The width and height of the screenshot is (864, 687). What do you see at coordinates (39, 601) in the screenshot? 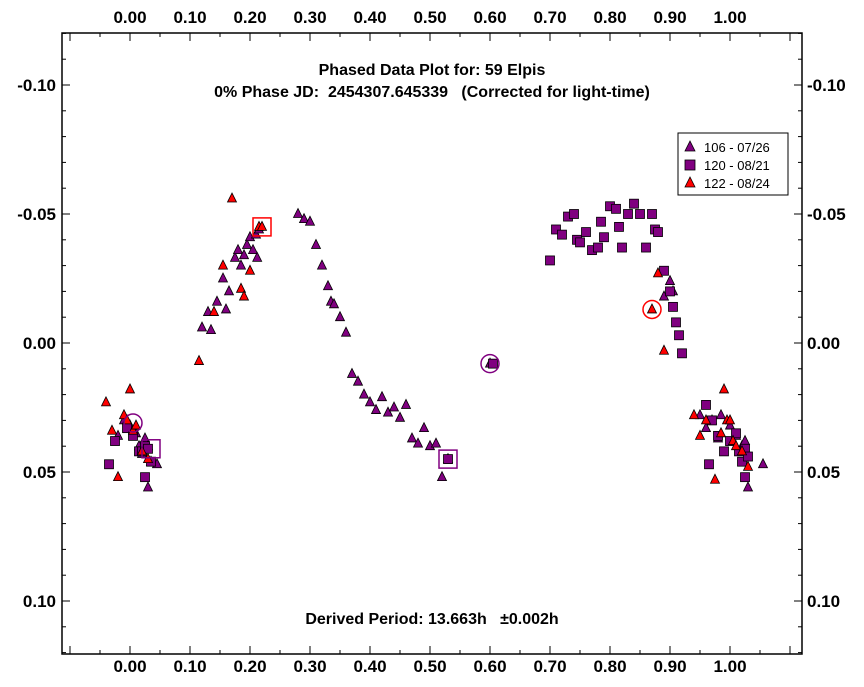
I see `y-tick-label-left: 0.10` at bounding box center [39, 601].